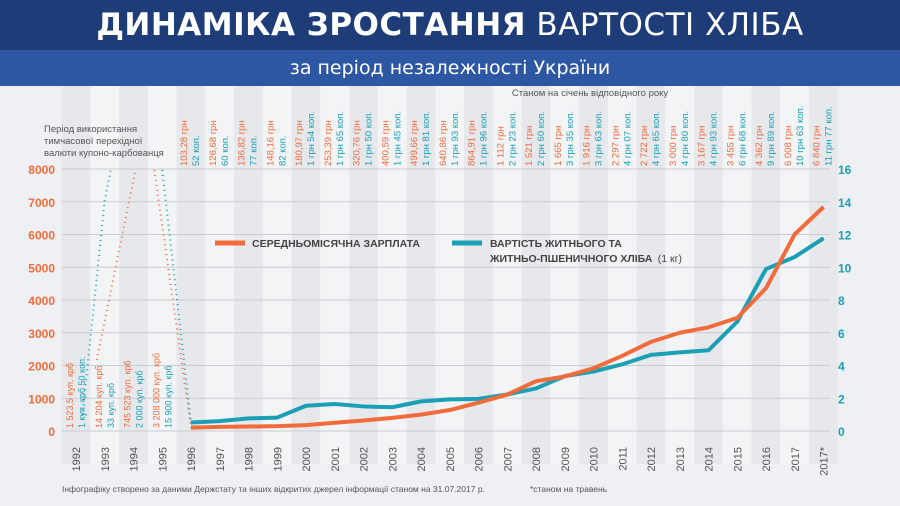  What do you see at coordinates (328, 143) in the screenshot?
I see `salary-label: 253,39 грн` at bounding box center [328, 143].